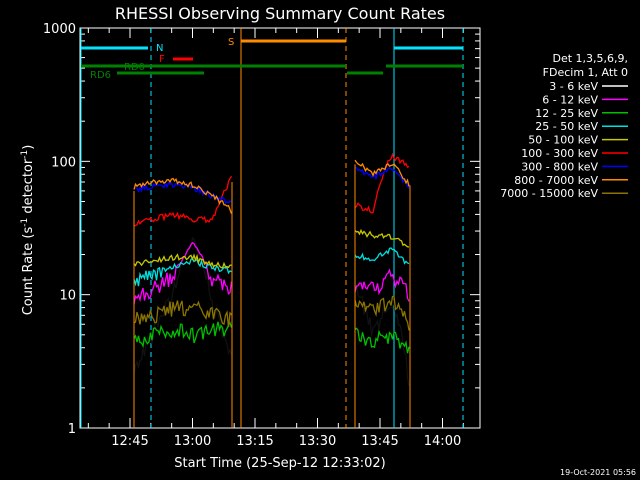  I want to click on legend-label: 3 - 6 keV, so click(573, 86).